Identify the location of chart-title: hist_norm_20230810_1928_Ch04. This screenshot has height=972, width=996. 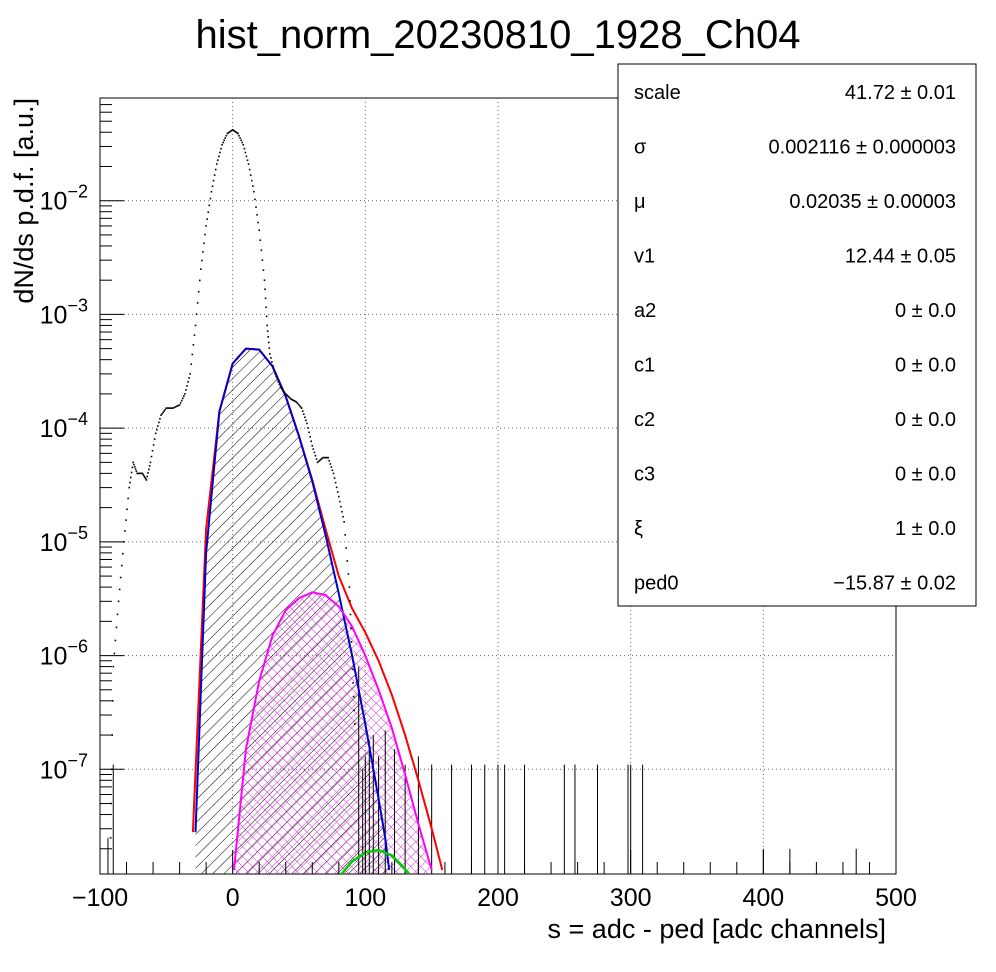
(498, 35).